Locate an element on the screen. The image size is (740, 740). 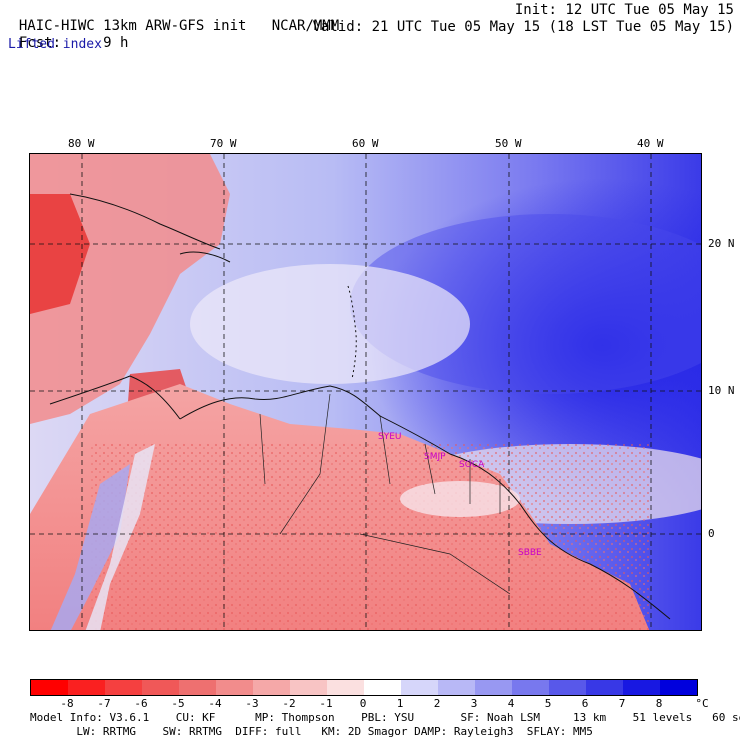
lon-label-60w: 60 W is located at coordinates (365, 143).